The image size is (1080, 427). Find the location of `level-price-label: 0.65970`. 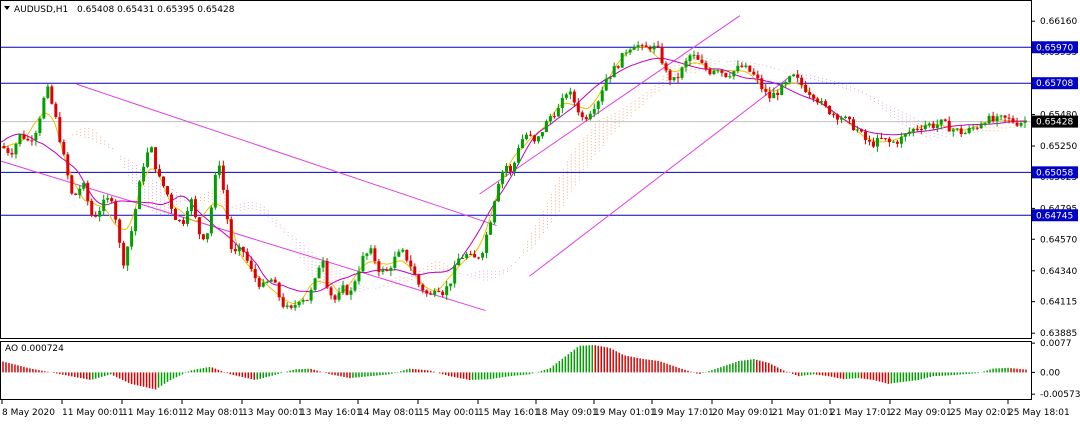

level-price-label: 0.65970 is located at coordinates (1054, 48).